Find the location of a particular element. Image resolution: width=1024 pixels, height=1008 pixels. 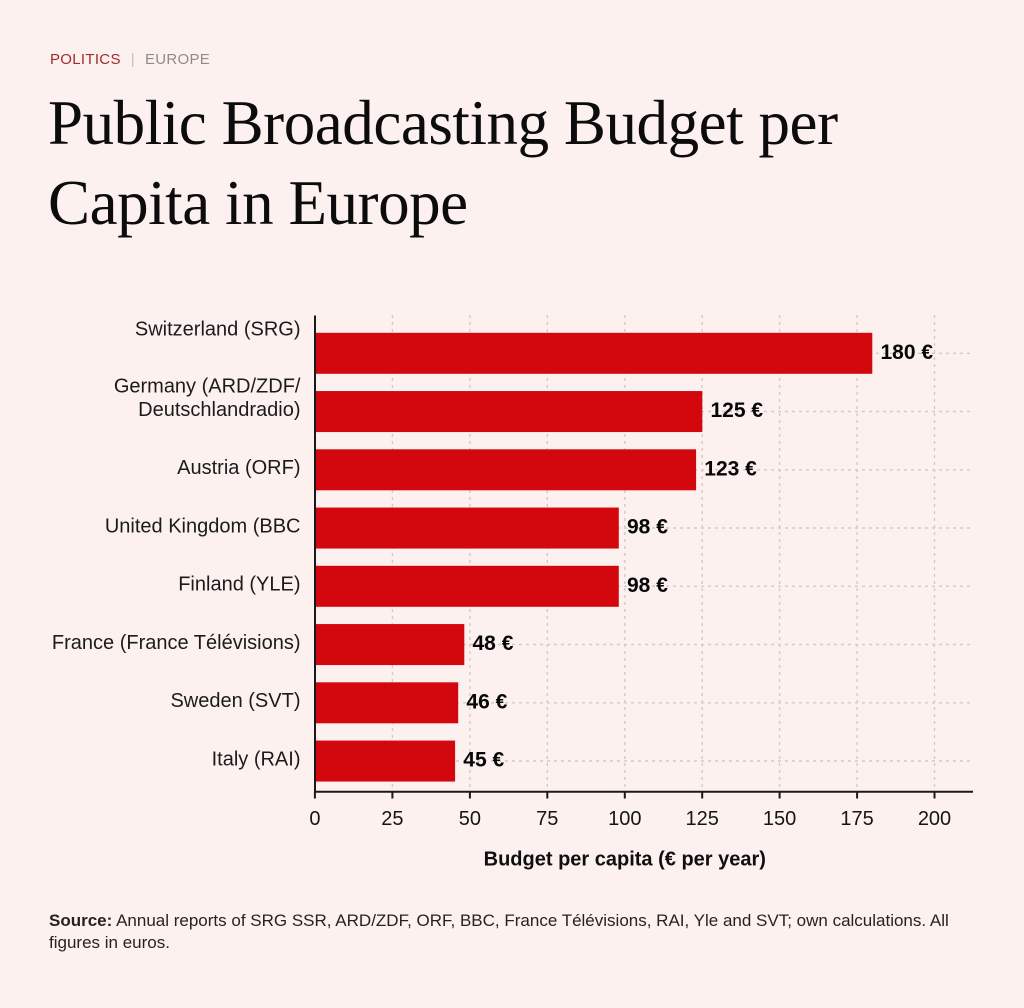

svg-text: 46 € is located at coordinates (486, 701).